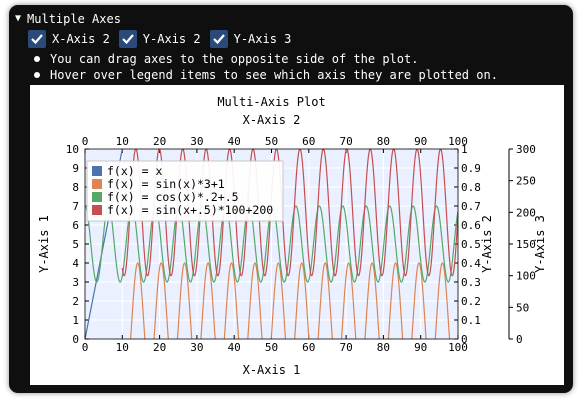  I want to click on header-title: Multiple Axes, so click(74, 19).